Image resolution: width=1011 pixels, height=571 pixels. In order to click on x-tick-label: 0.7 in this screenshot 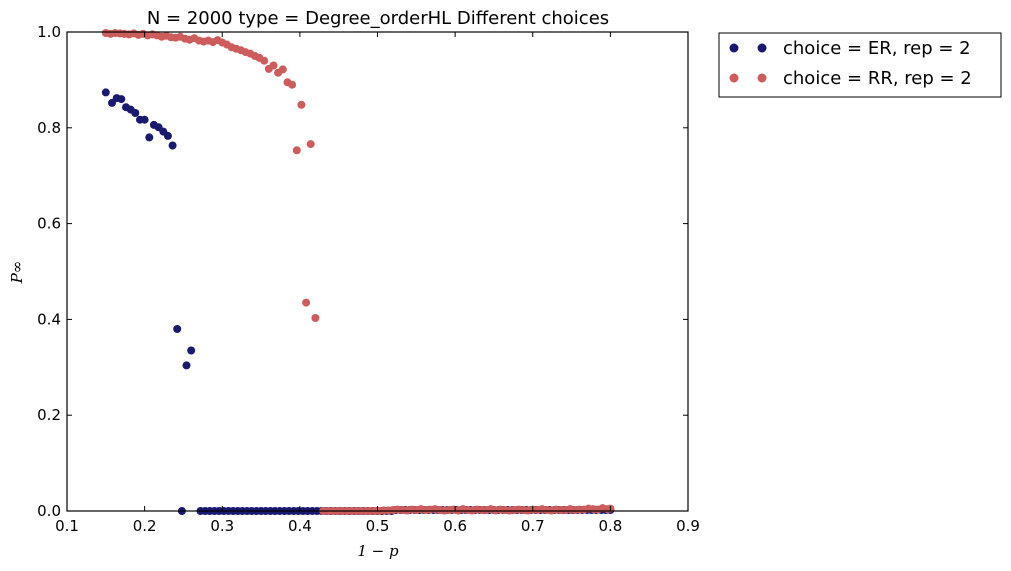, I will do `click(533, 526)`.